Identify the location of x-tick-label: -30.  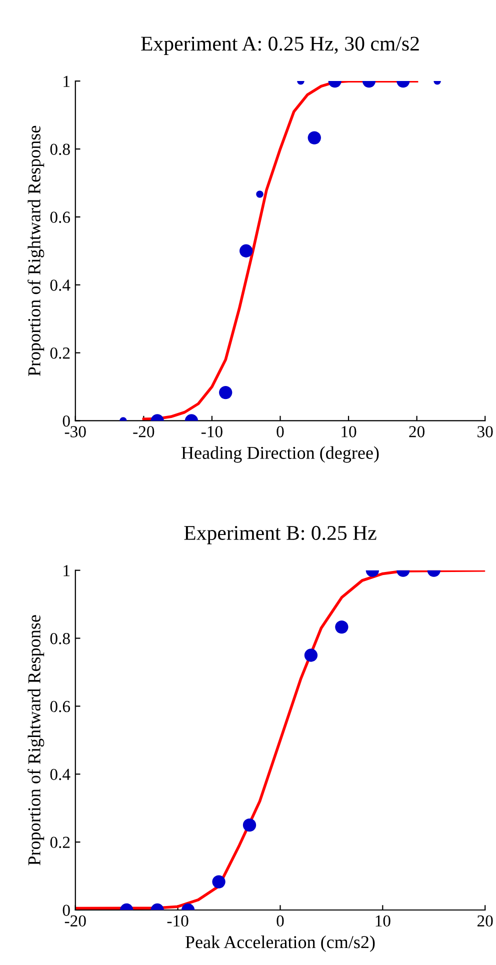
(75, 432).